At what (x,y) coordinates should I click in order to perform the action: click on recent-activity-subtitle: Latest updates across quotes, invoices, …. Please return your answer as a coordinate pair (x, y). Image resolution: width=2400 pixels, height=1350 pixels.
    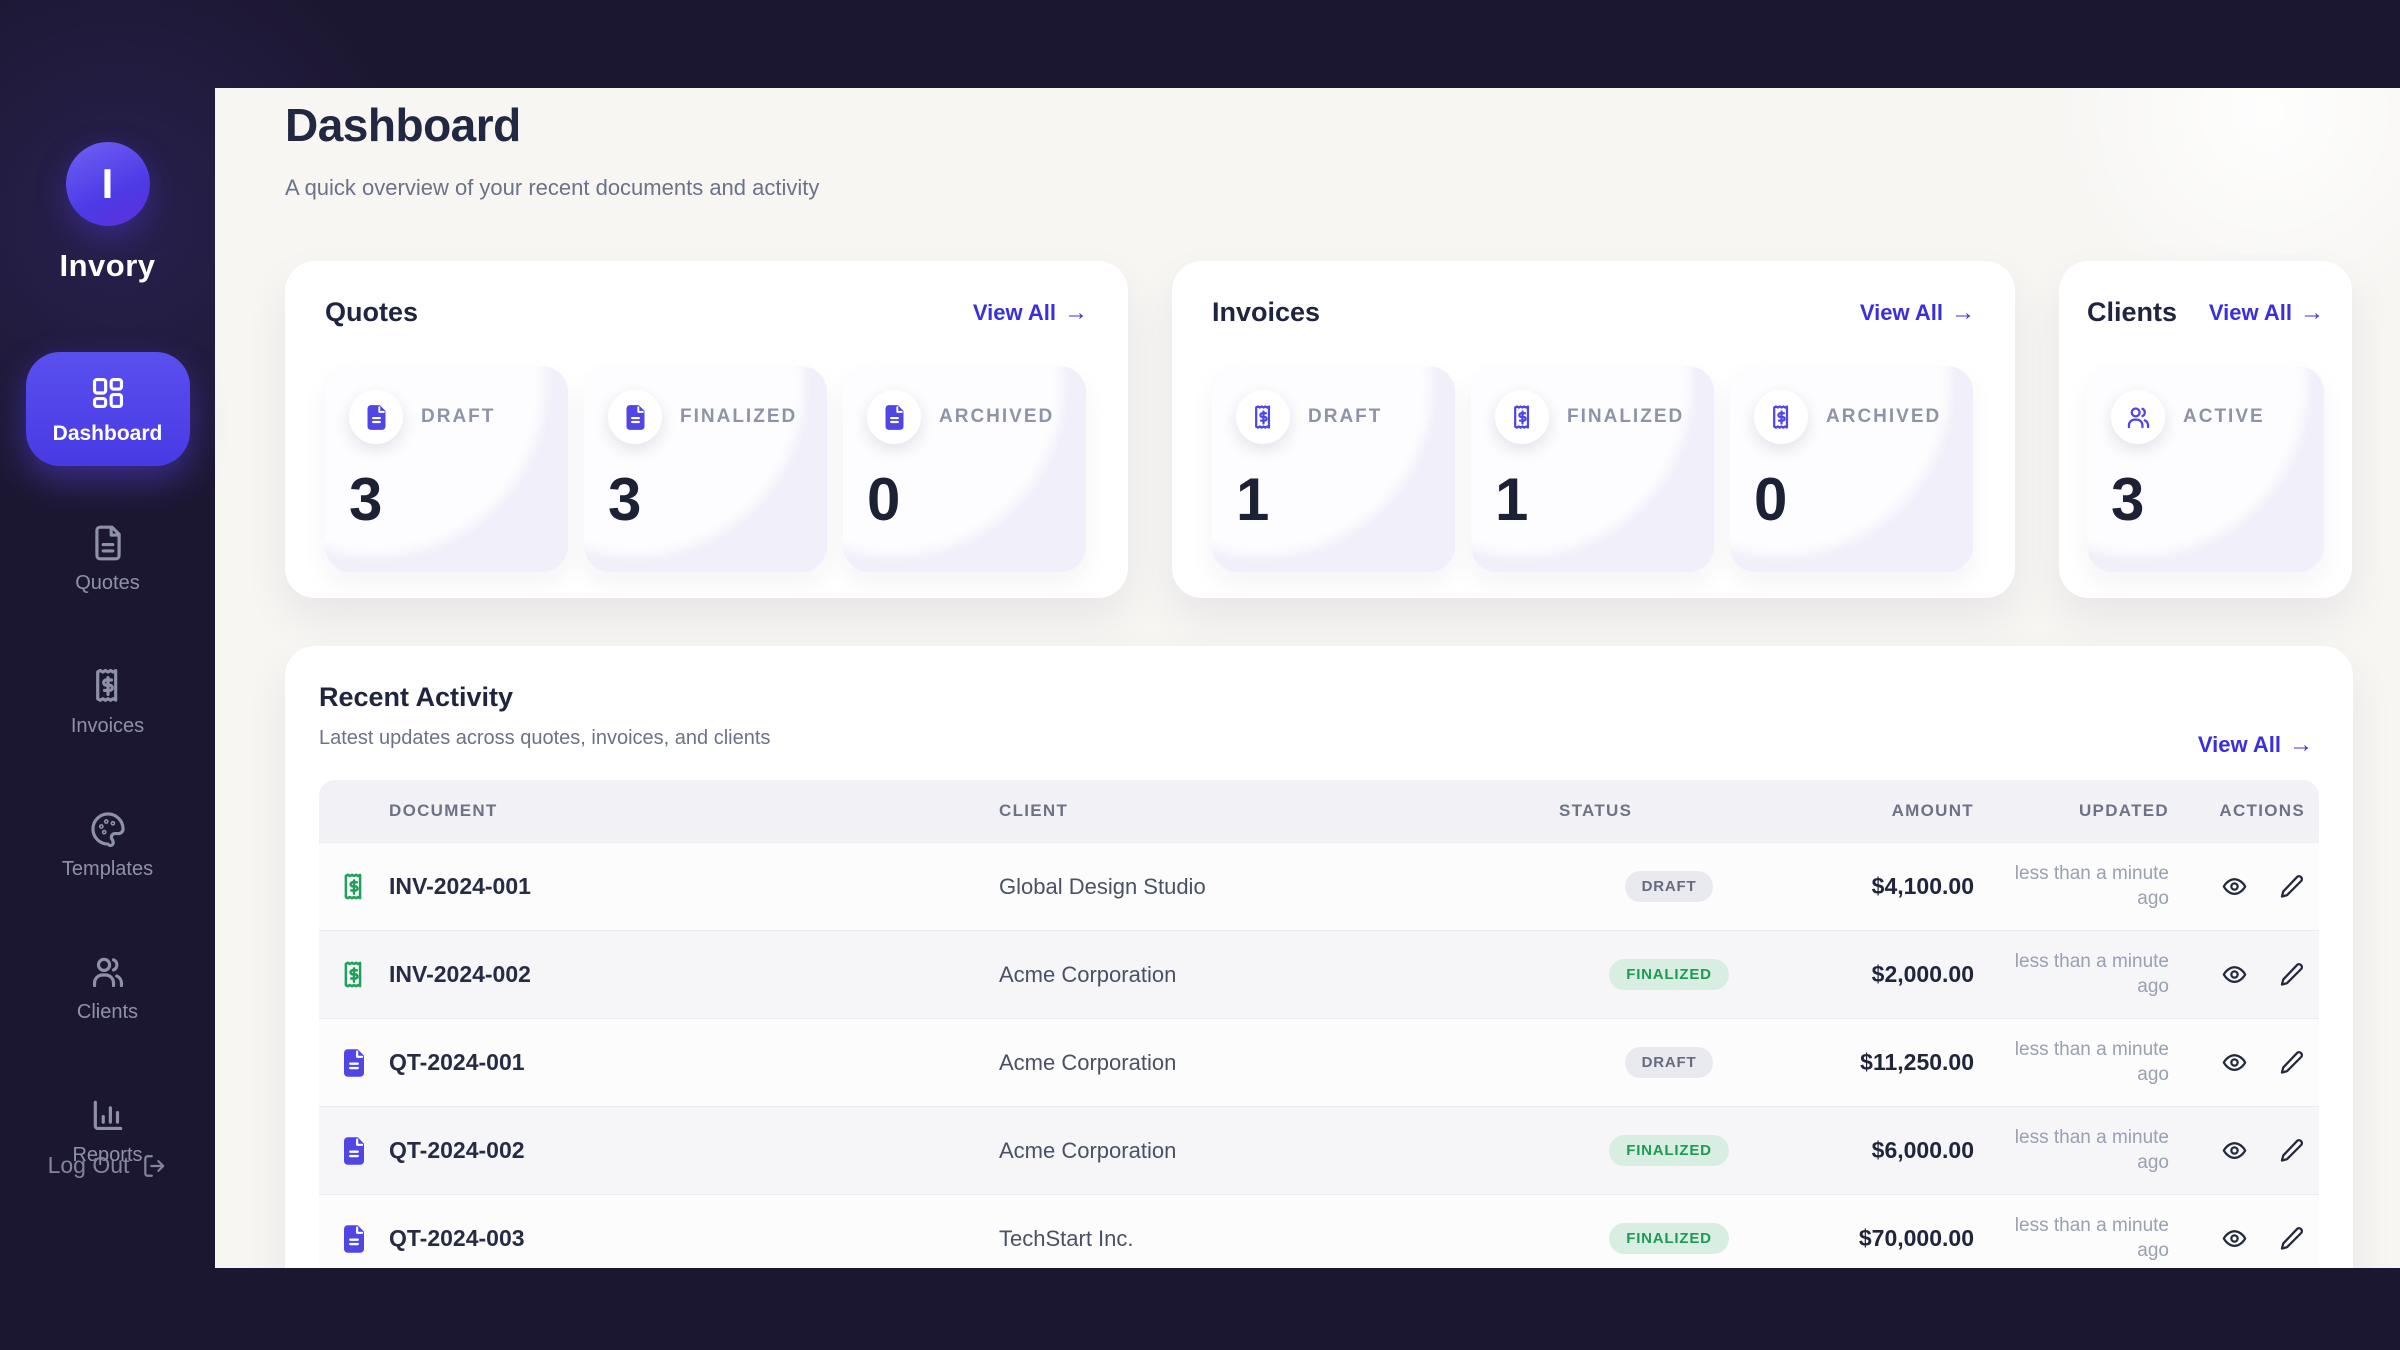
    Looking at the image, I should click on (545, 738).